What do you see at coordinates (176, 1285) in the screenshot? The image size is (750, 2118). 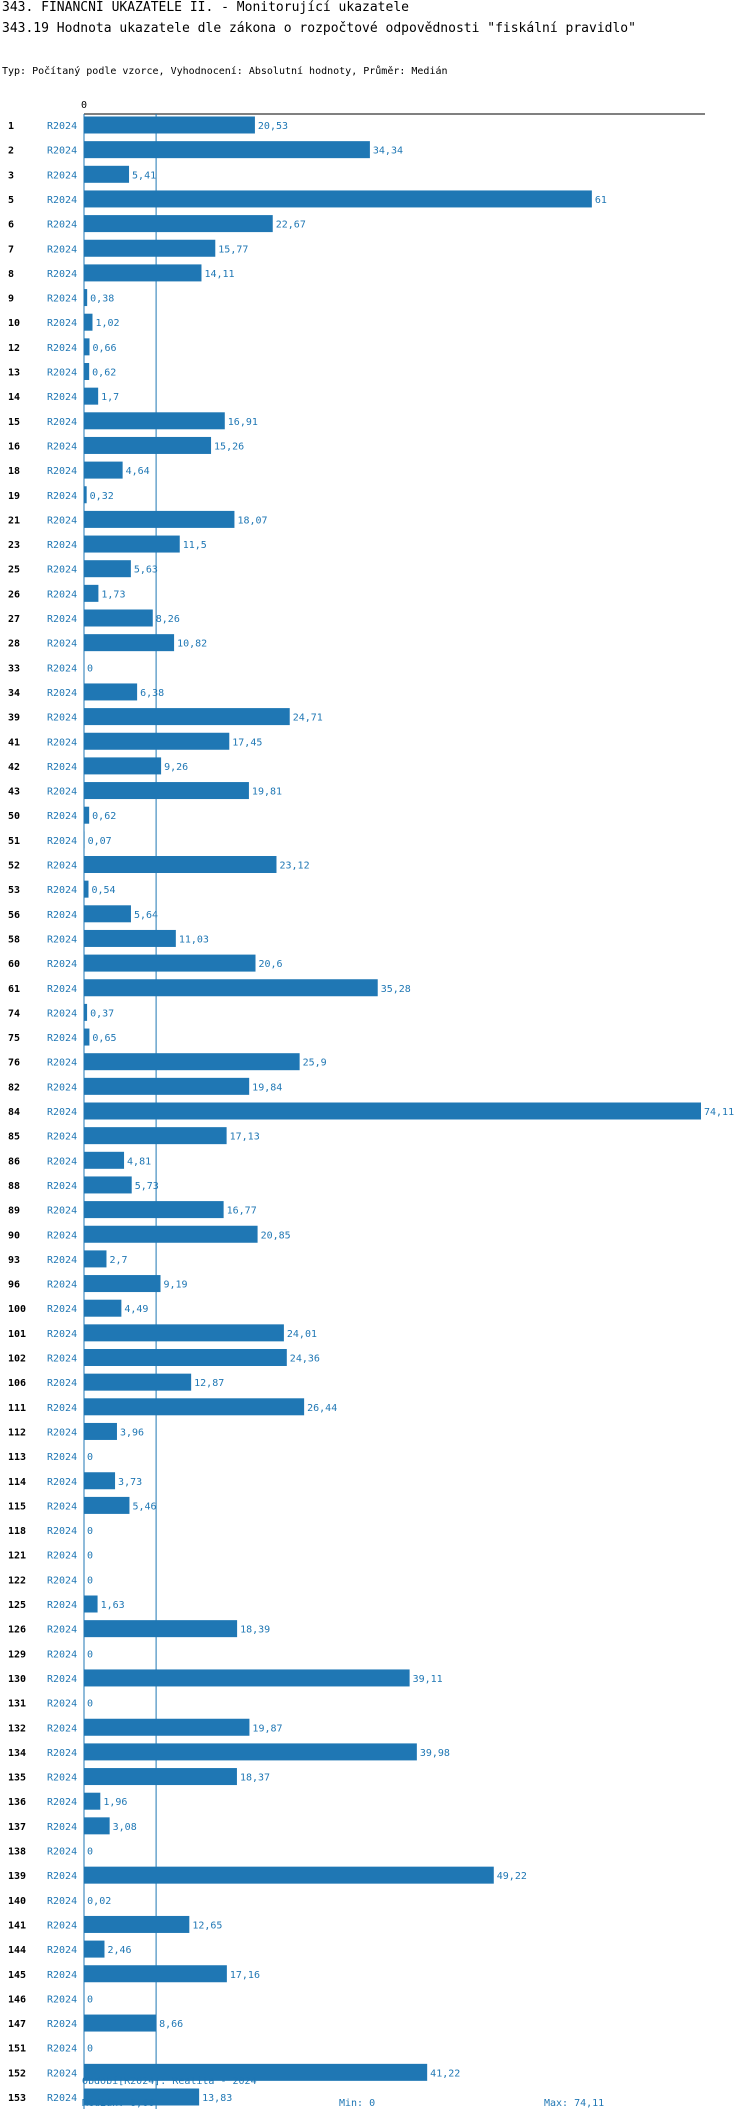 I see `value-label: 9,19` at bounding box center [176, 1285].